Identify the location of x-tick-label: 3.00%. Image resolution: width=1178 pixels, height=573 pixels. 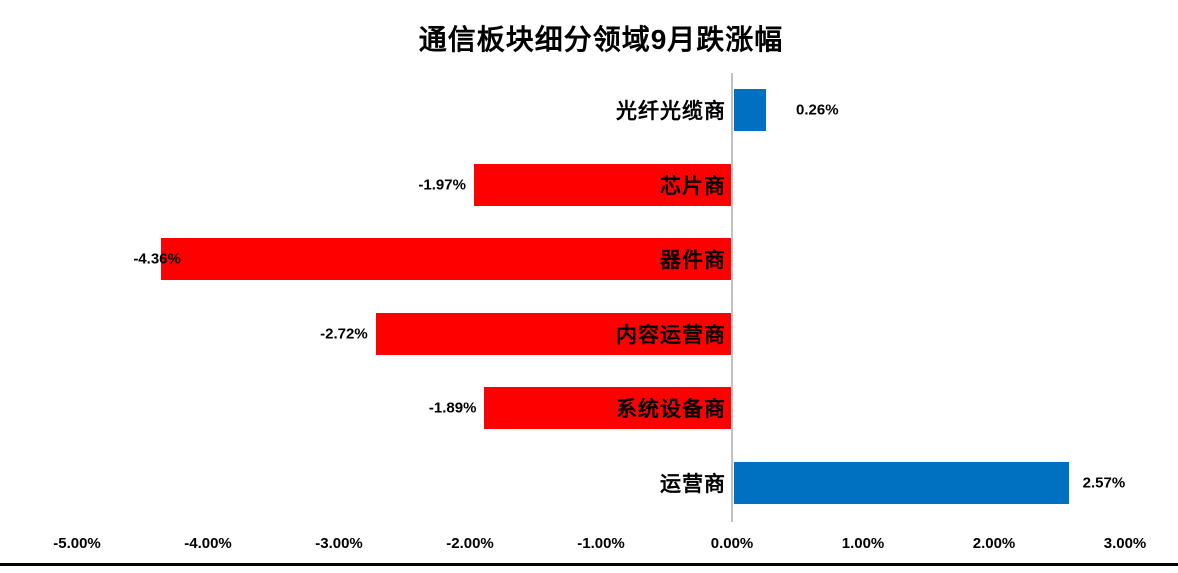
(1125, 543).